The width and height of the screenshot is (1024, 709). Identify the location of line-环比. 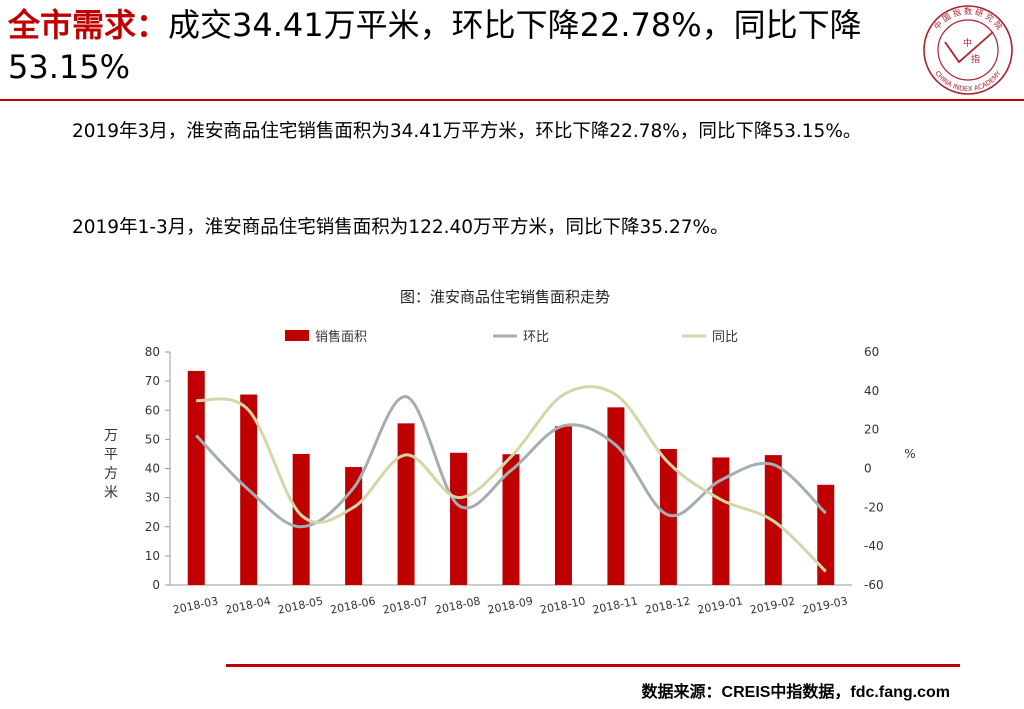
(511, 462).